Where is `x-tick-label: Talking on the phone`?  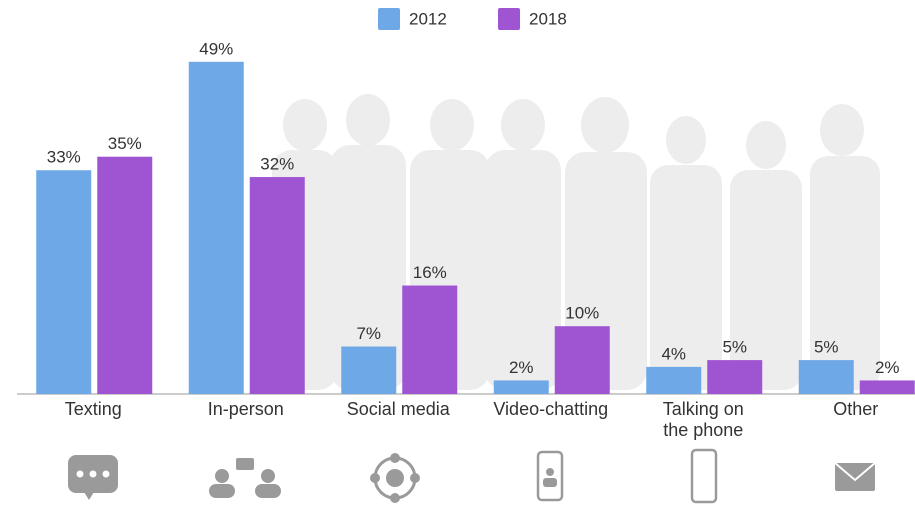
x-tick-label: Talking on the phone is located at coordinates (703, 419).